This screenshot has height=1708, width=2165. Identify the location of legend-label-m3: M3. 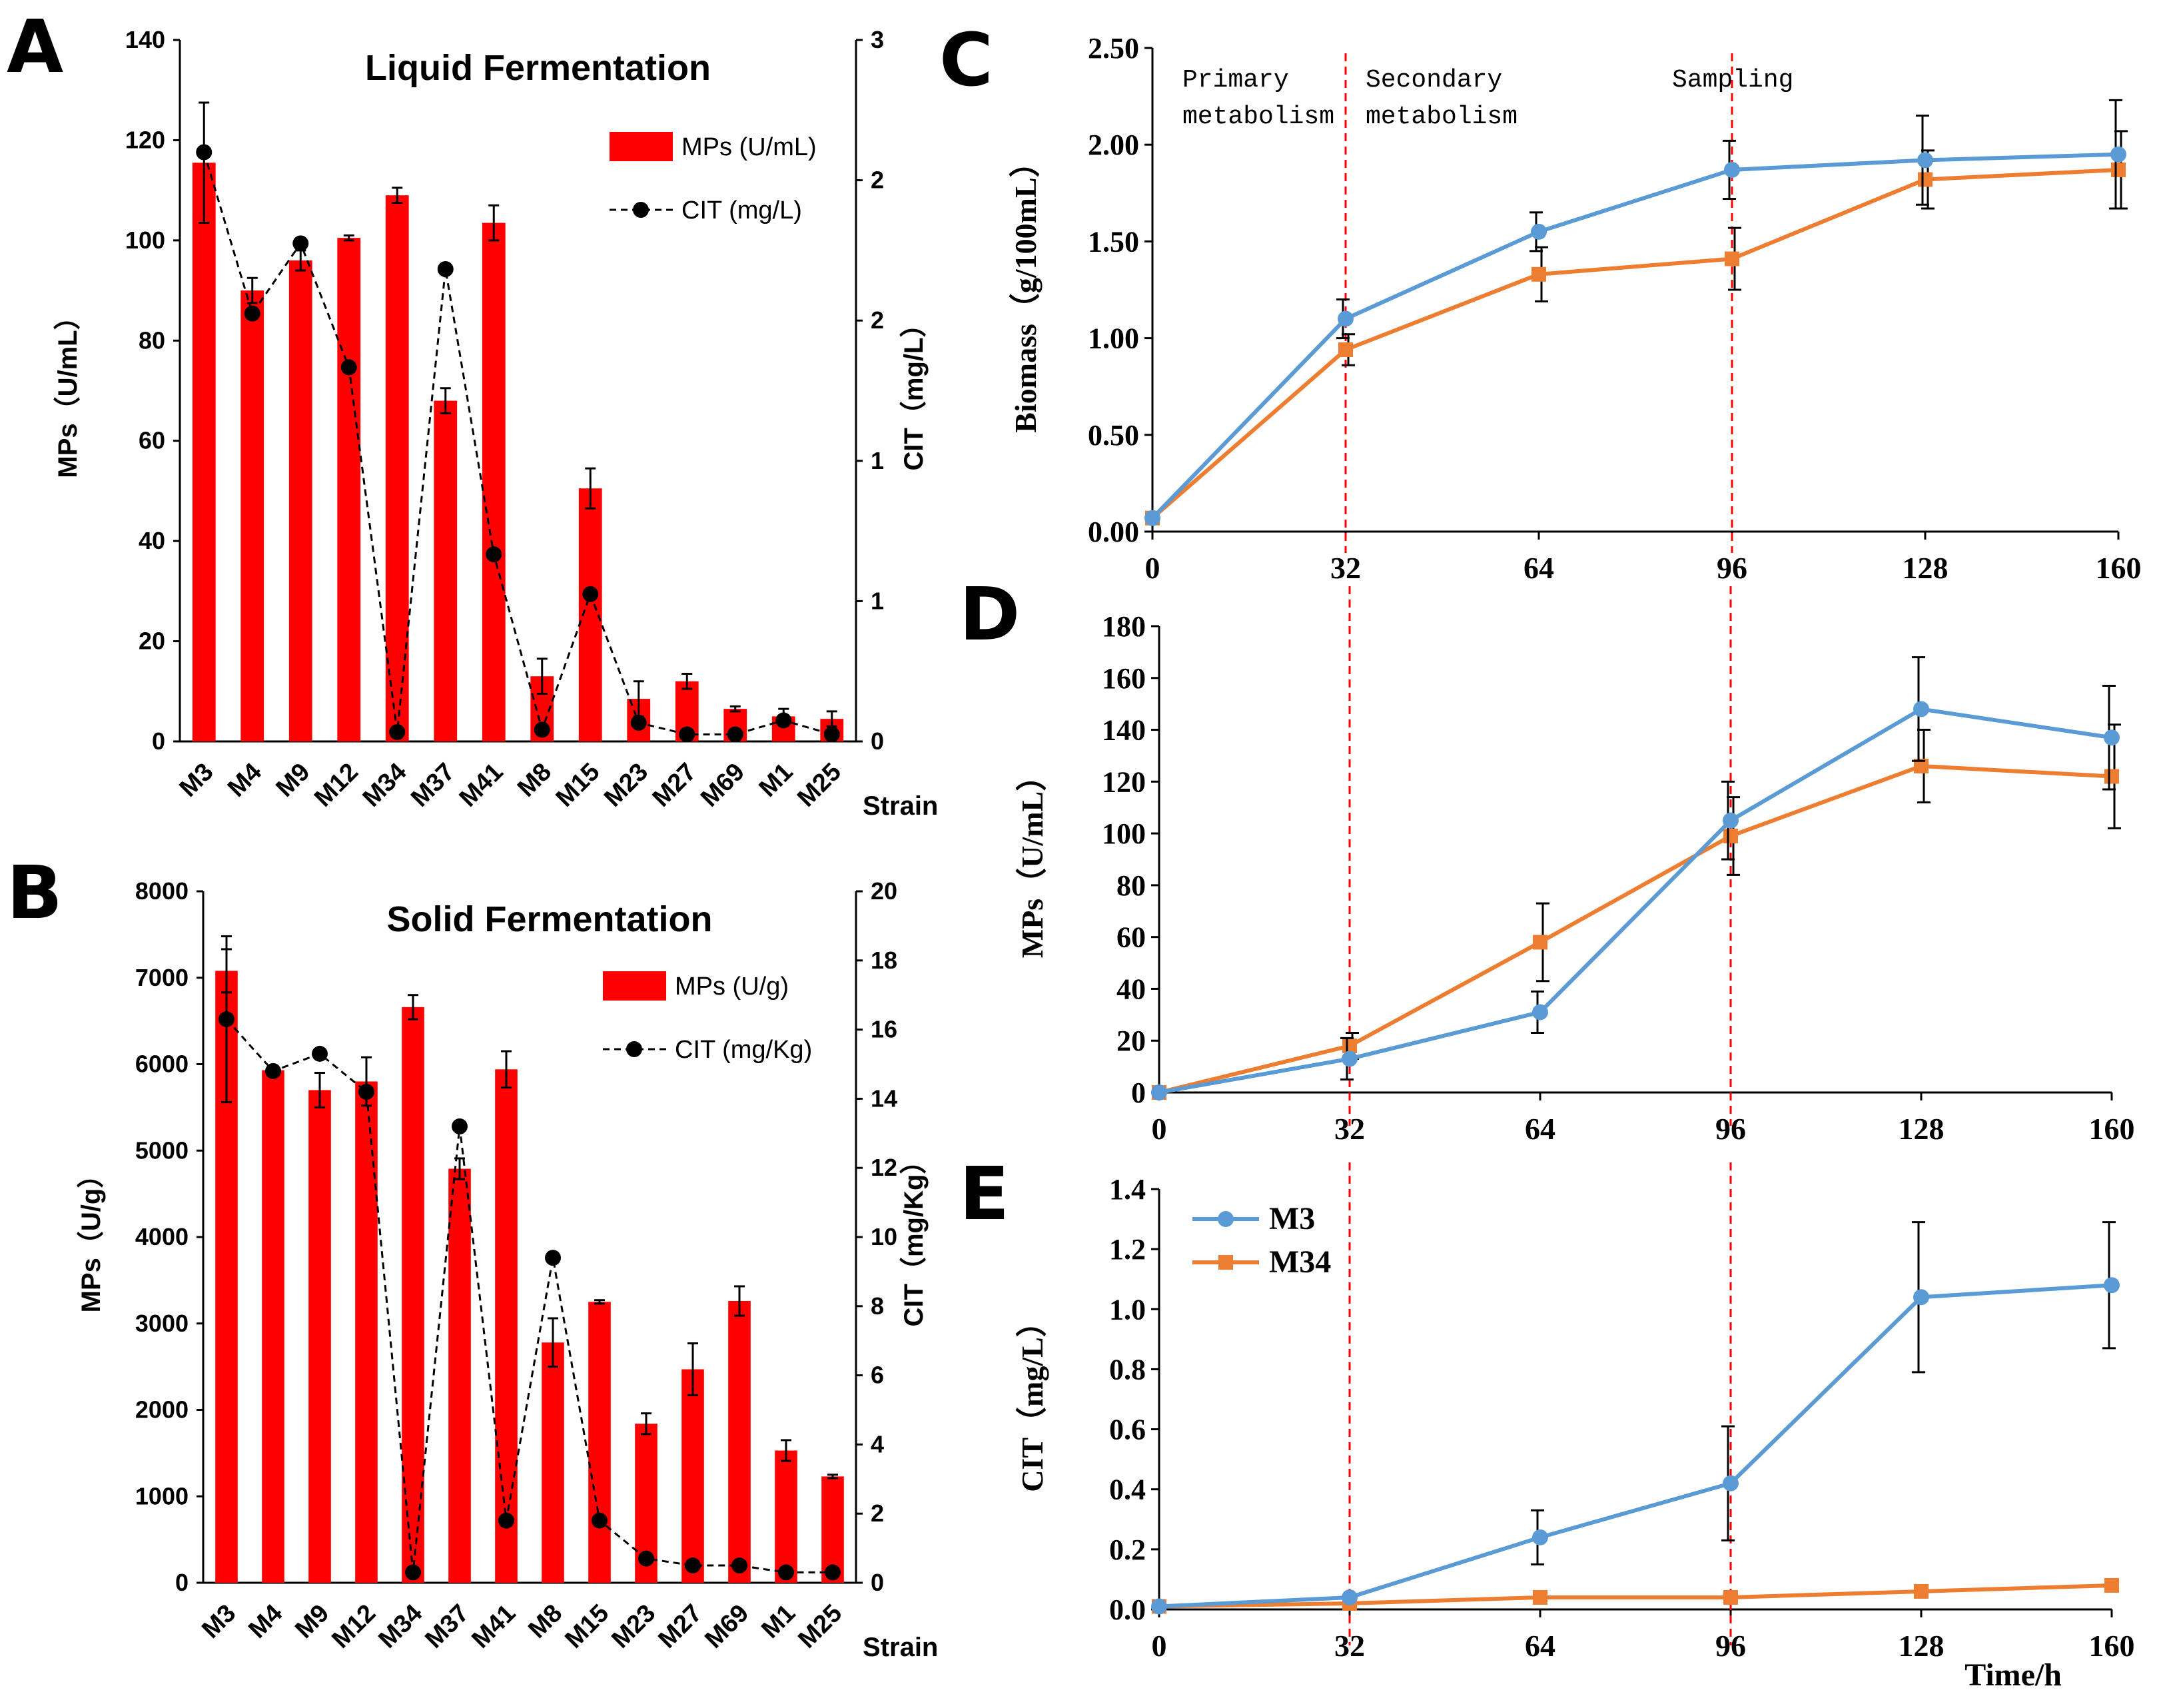
(1292, 1218).